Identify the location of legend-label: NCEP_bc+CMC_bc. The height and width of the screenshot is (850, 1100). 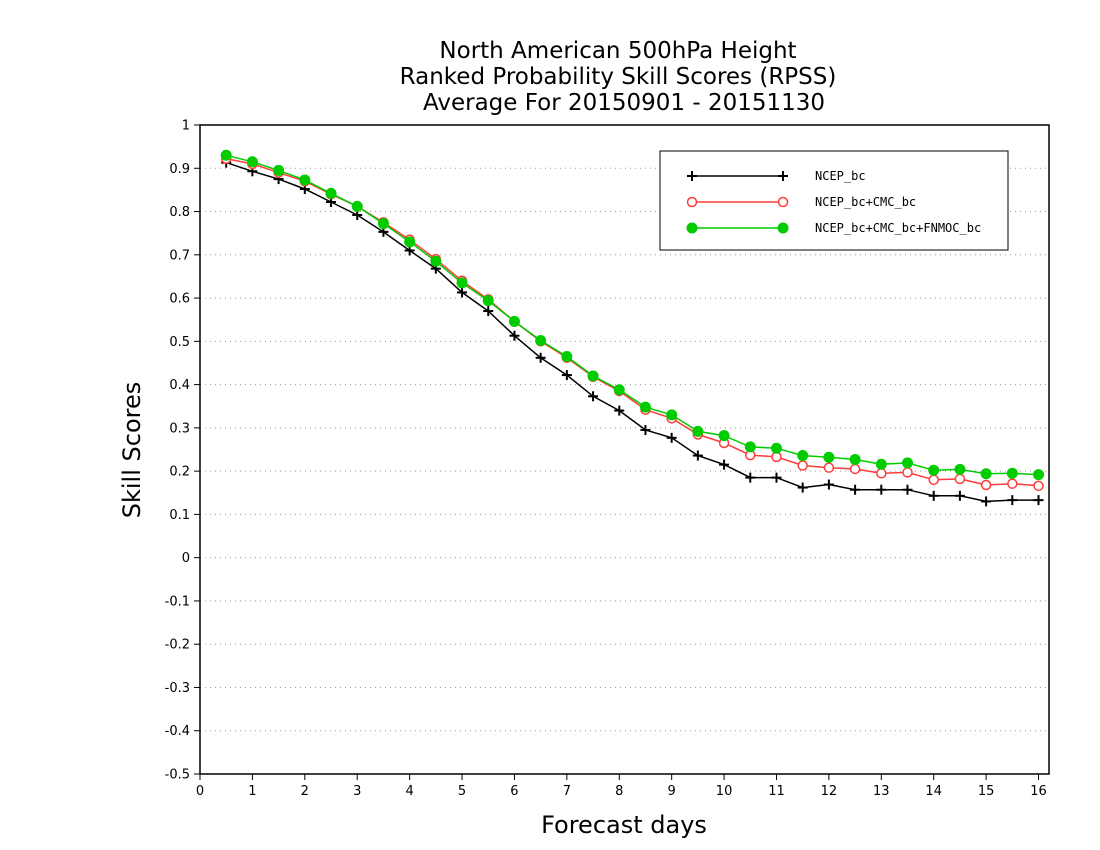
(865, 202).